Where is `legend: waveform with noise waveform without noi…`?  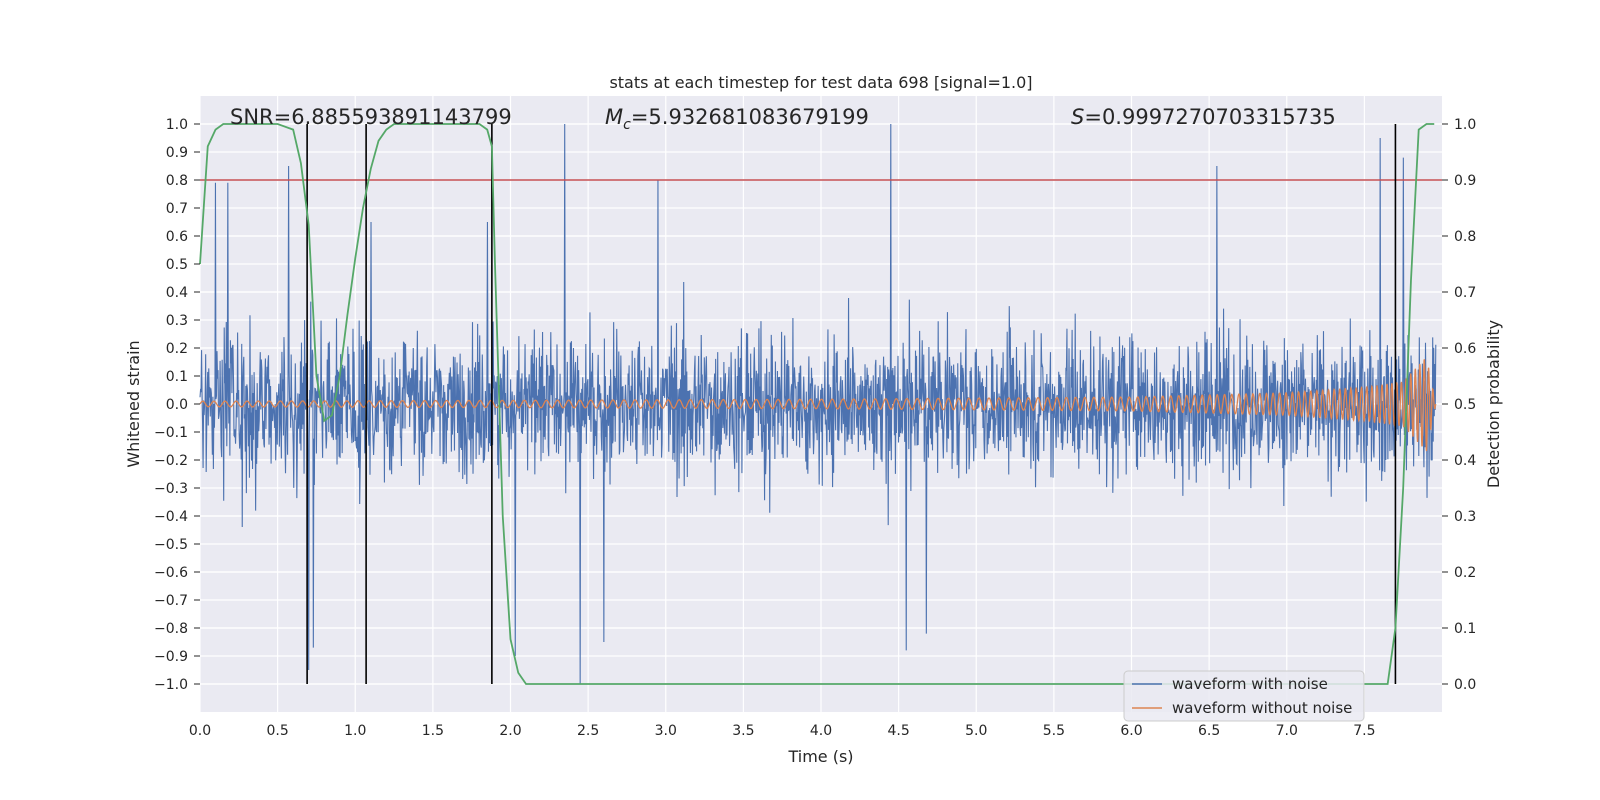 legend: waveform with noise waveform without noi… is located at coordinates (1244, 696).